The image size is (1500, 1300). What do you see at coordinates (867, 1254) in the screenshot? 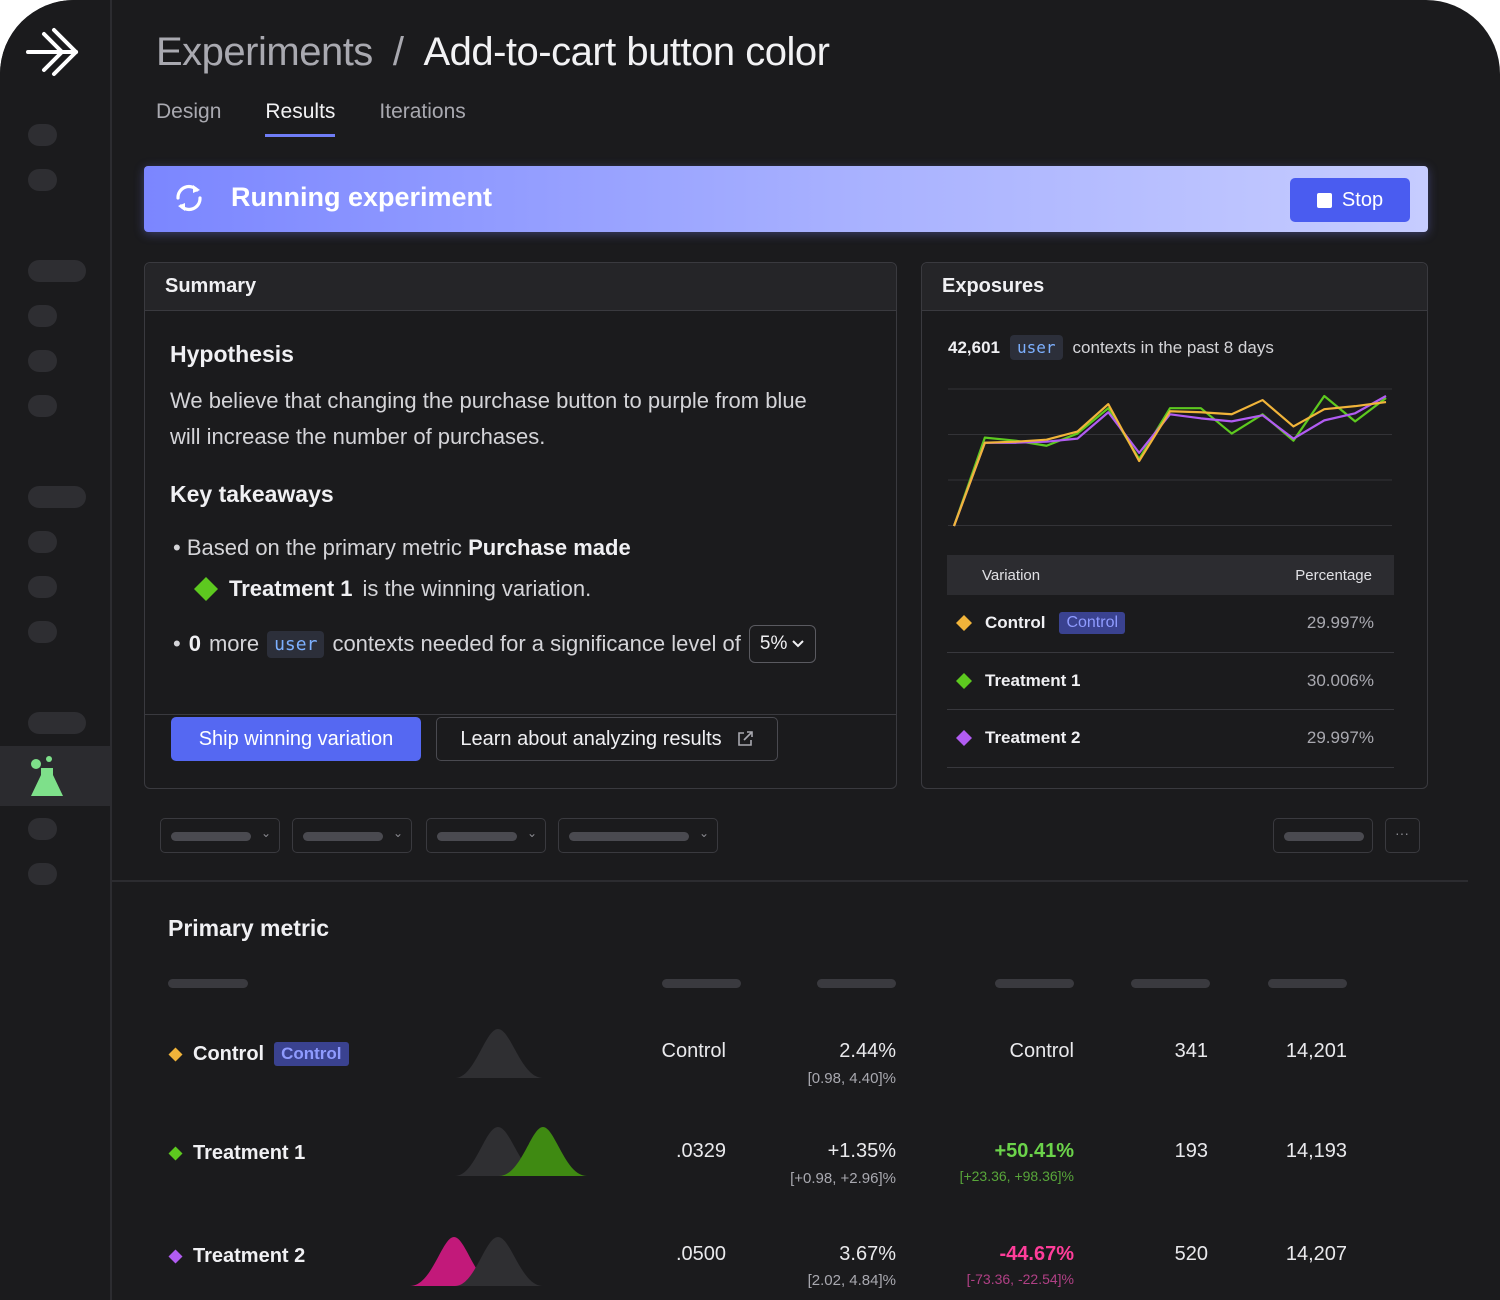
I see `metric-cell: 3.67%` at bounding box center [867, 1254].